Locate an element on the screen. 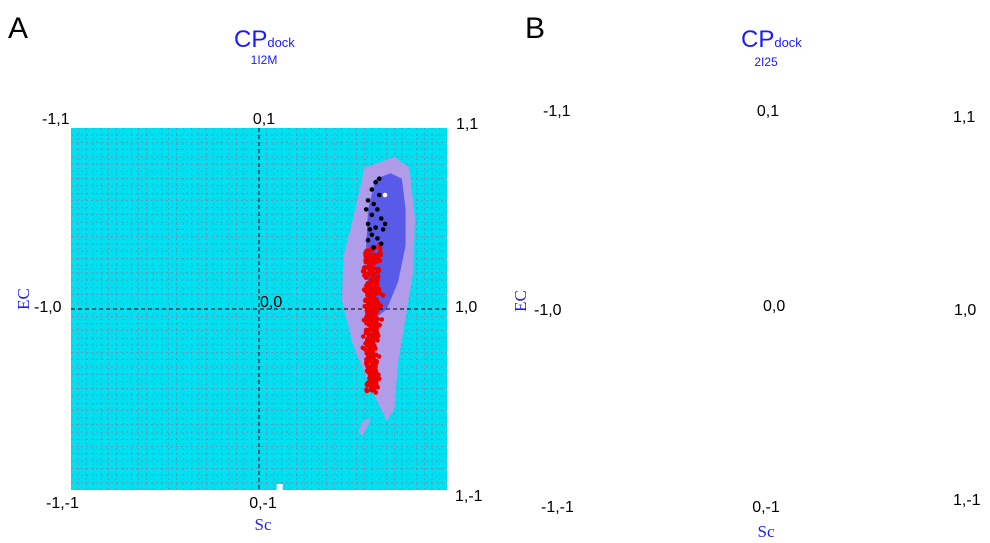  title-subscript: dock is located at coordinates (788, 42).